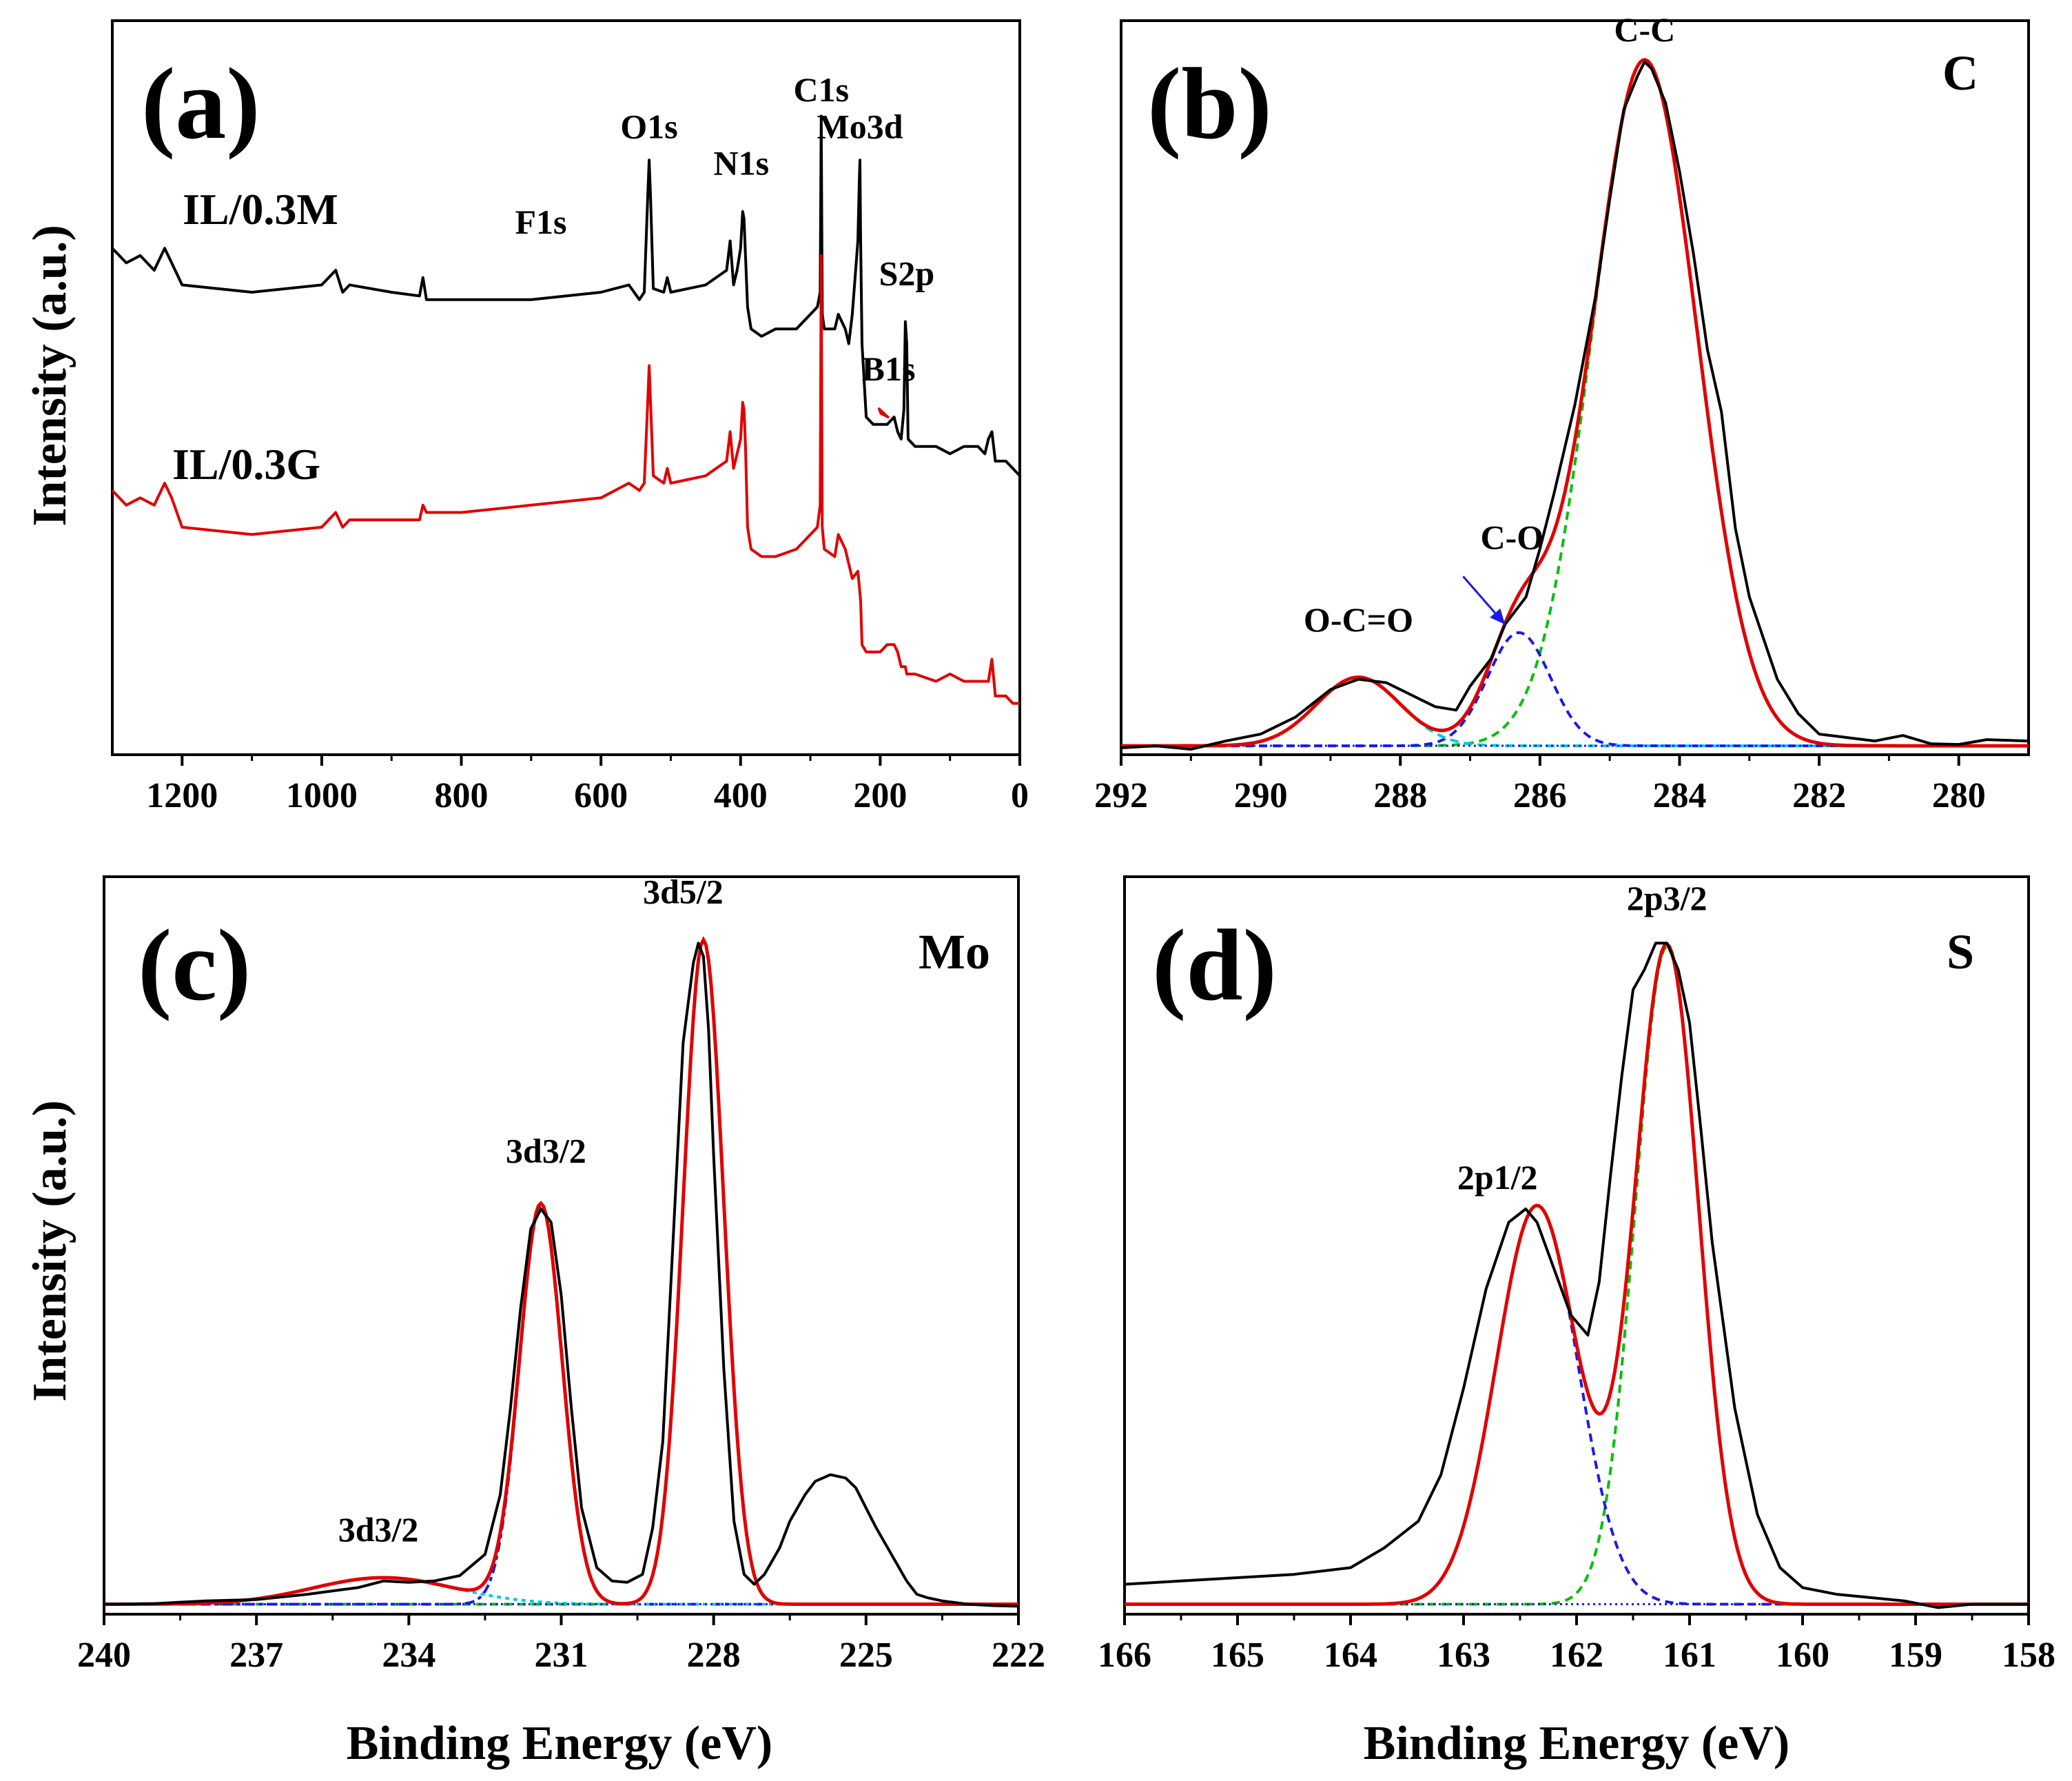 This screenshot has height=1781, width=2072. What do you see at coordinates (541, 222) in the screenshot?
I see `peak-label-a-0: F1s` at bounding box center [541, 222].